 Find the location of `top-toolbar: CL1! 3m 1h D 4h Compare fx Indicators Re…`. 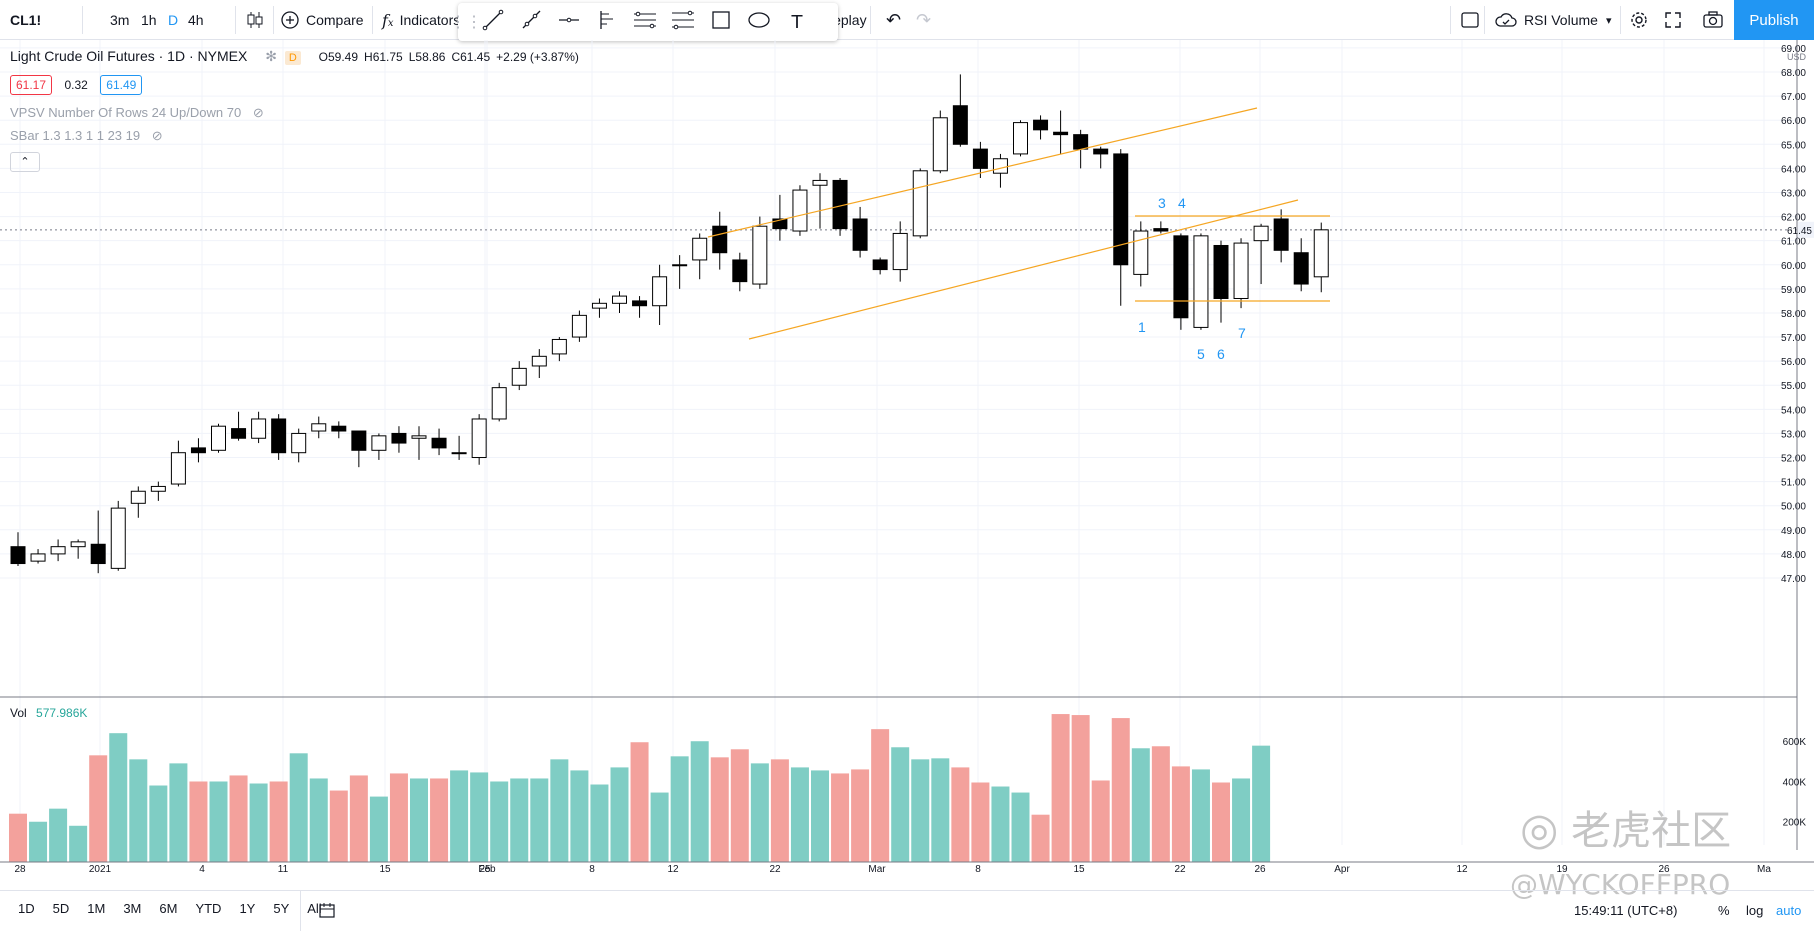

top-toolbar: CL1! 3m 1h D 4h Compare fx Indicators Re… is located at coordinates (907, 20).